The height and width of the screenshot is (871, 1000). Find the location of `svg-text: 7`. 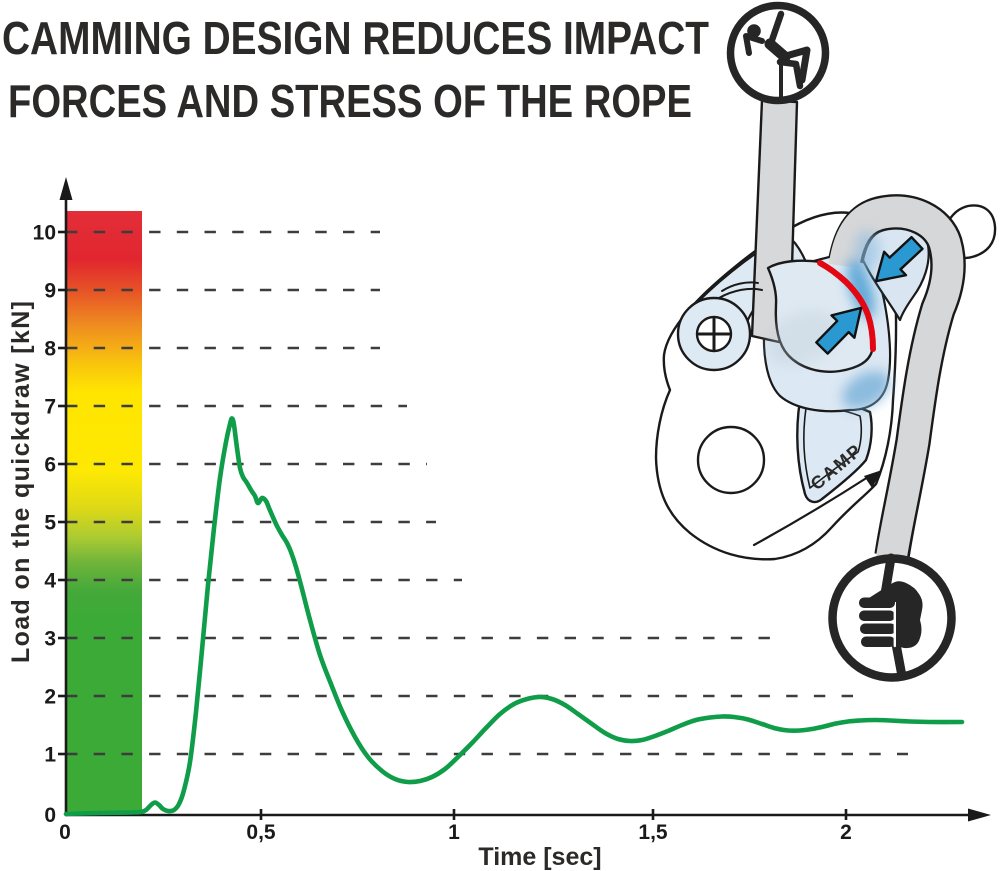

svg-text: 7 is located at coordinates (50, 407).